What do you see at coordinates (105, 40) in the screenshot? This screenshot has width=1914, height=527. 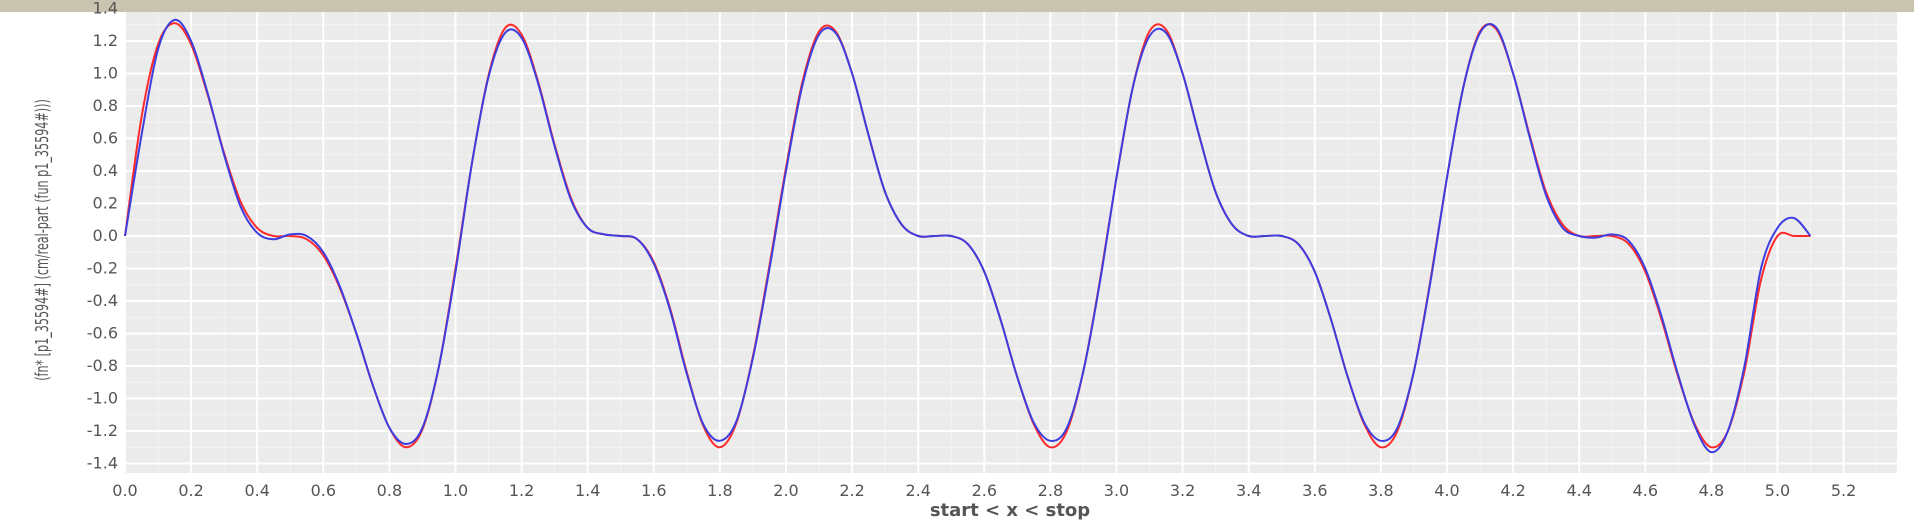 I see `y-tick-label: 1.2` at bounding box center [105, 40].